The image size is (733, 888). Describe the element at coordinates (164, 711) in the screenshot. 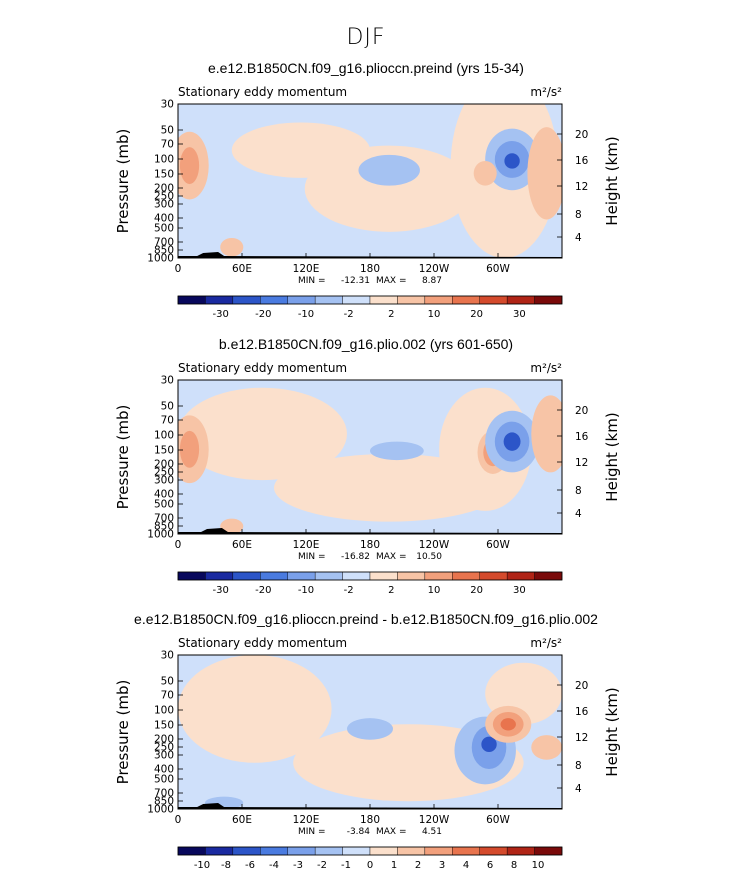

I see `y-tick-label: 100` at that location.